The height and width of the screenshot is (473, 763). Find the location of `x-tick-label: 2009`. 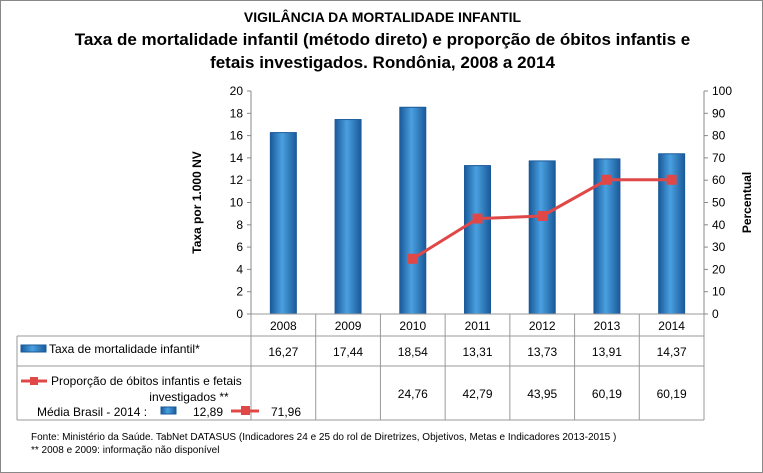

x-tick-label: 2009 is located at coordinates (348, 326).